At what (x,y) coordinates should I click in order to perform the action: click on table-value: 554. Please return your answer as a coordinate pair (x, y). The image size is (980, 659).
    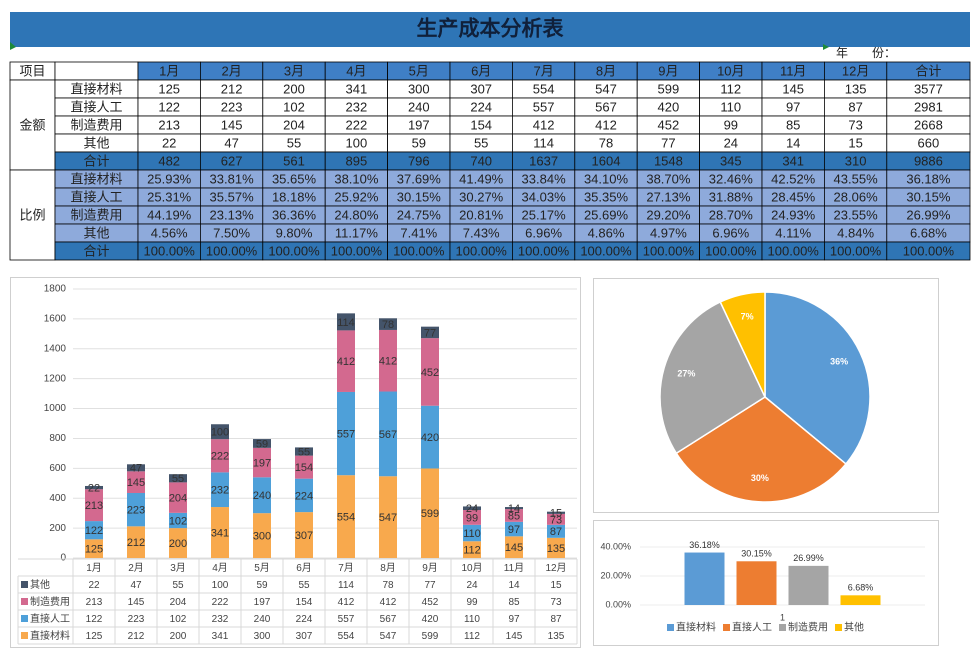
    Looking at the image, I should click on (544, 88).